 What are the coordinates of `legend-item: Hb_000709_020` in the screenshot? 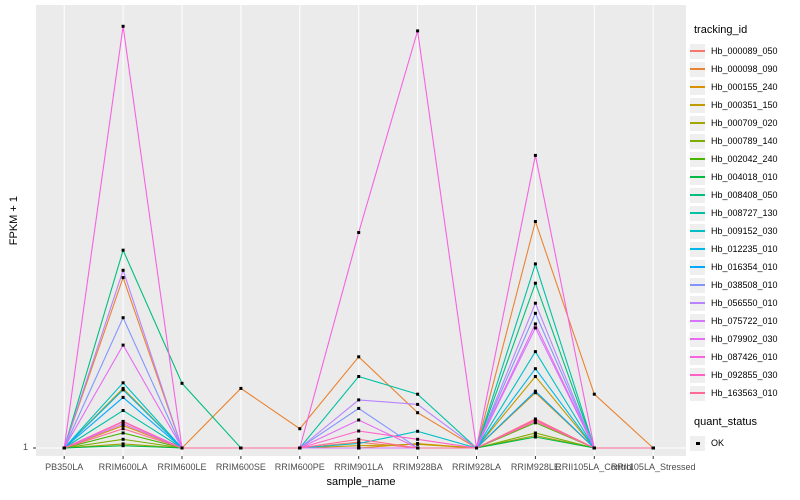 It's located at (745, 123).